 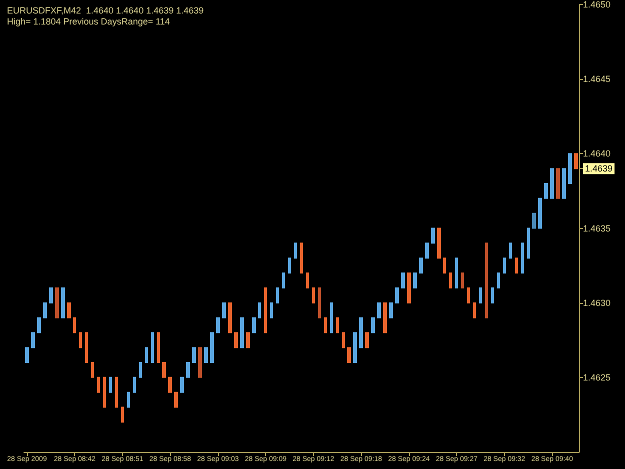 I want to click on y-tick-label: 1.4625, so click(x=597, y=377).